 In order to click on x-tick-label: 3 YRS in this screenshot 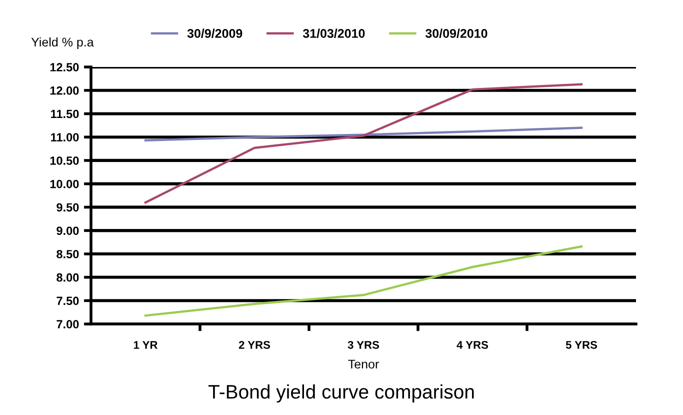, I will do `click(364, 344)`.